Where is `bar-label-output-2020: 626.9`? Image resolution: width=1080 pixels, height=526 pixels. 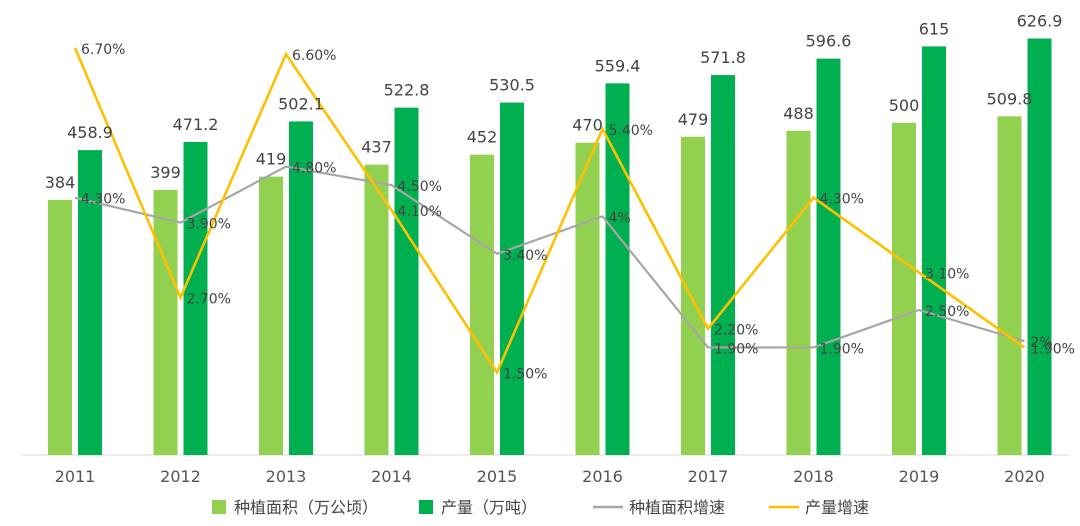 bar-label-output-2020: 626.9 is located at coordinates (1040, 21).